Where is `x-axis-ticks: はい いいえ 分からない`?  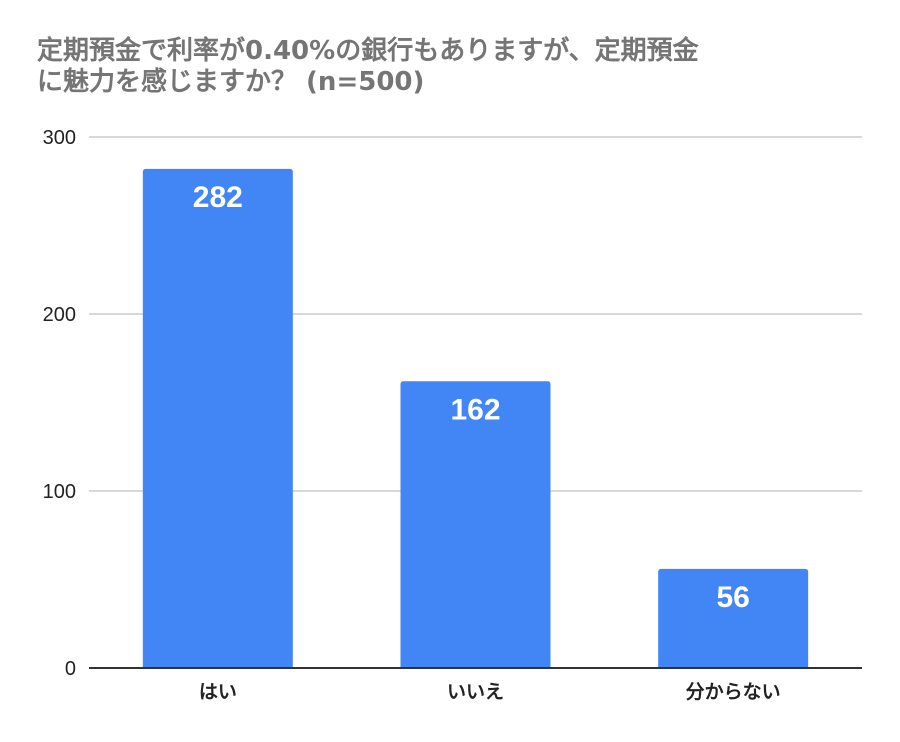
x-axis-ticks: はい いいえ 分からない is located at coordinates (490, 692).